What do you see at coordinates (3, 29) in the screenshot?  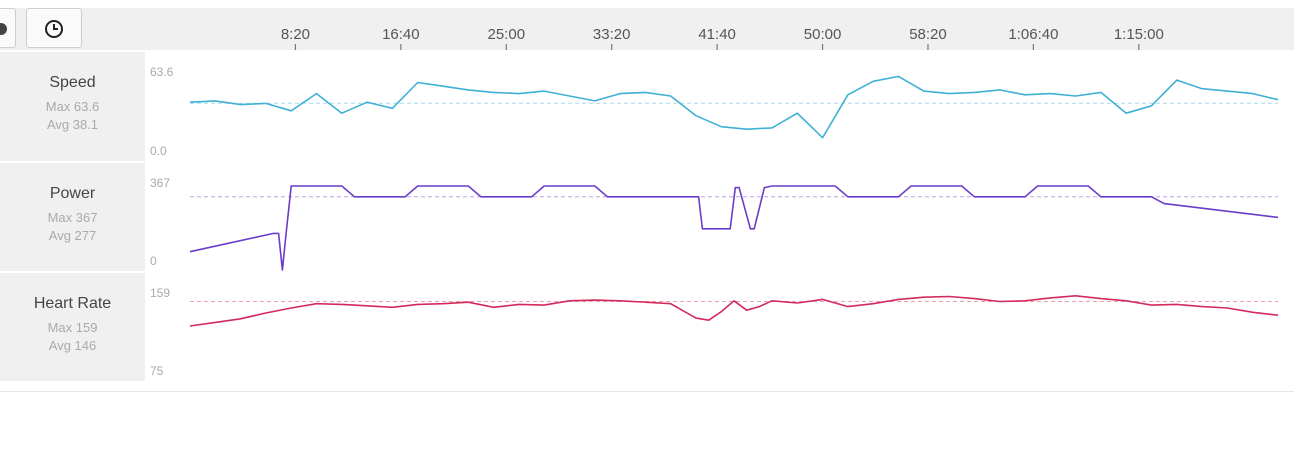 I see `pin-icon` at bounding box center [3, 29].